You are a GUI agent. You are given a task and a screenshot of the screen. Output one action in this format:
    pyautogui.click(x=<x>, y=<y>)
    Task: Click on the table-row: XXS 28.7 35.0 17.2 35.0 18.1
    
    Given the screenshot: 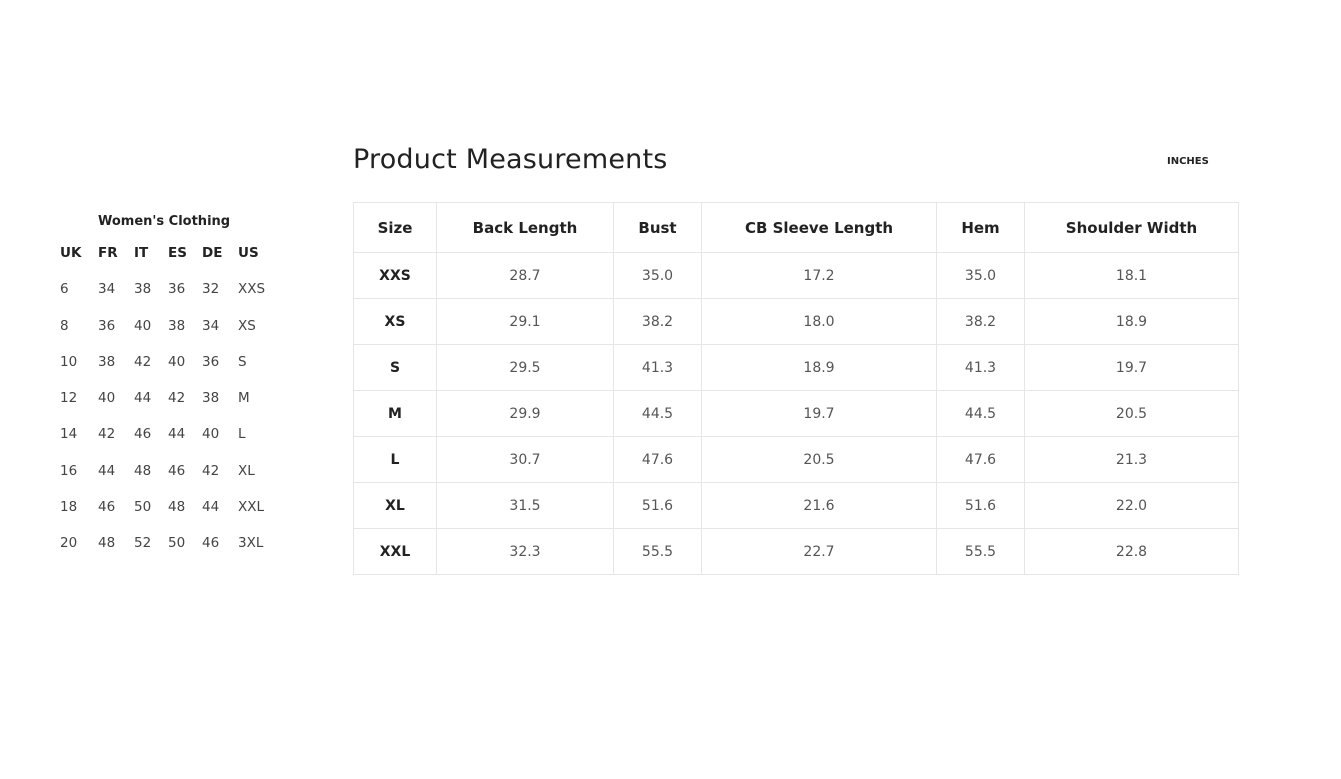 What is the action you would take?
    pyautogui.click(x=796, y=275)
    